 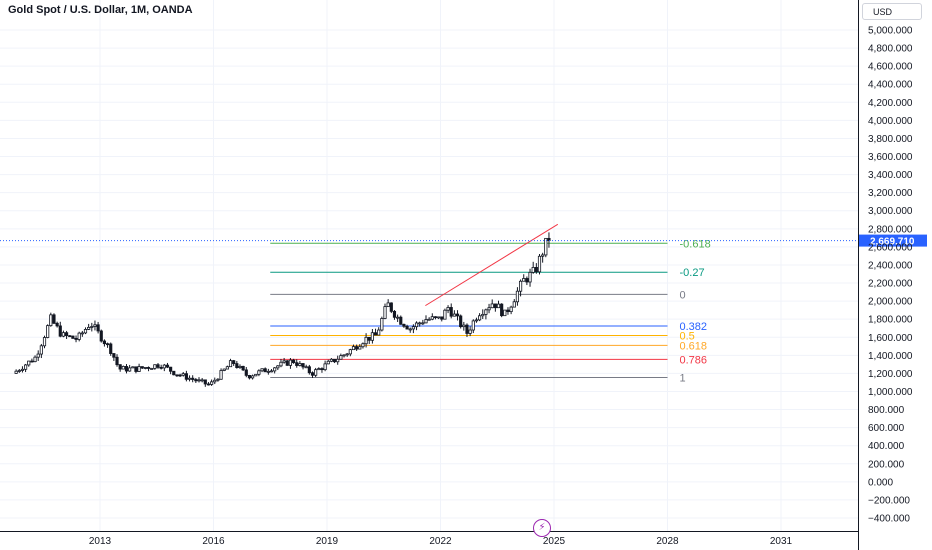 I want to click on price-tick-label: 4,000.000, so click(x=890, y=121).